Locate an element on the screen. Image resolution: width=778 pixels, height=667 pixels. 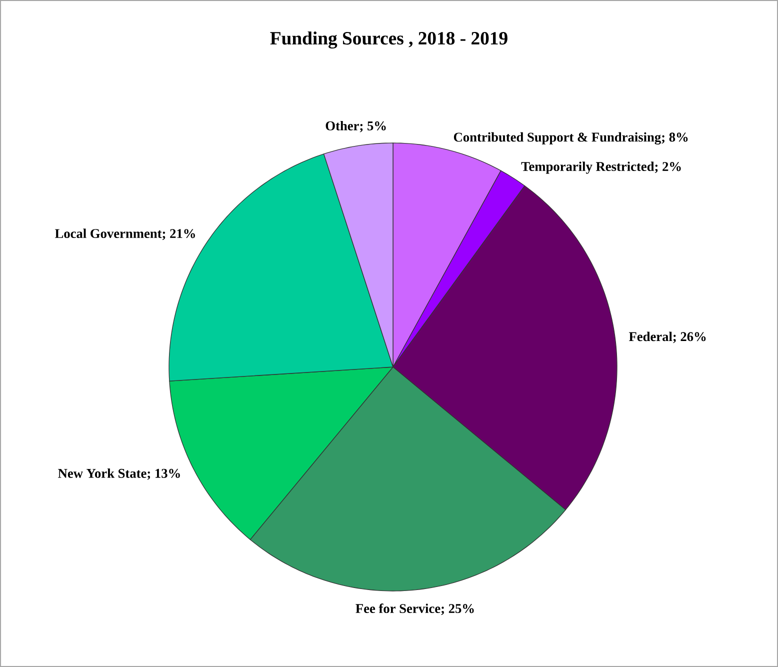
slice-label: Fee for Service; 25% is located at coordinates (415, 609).